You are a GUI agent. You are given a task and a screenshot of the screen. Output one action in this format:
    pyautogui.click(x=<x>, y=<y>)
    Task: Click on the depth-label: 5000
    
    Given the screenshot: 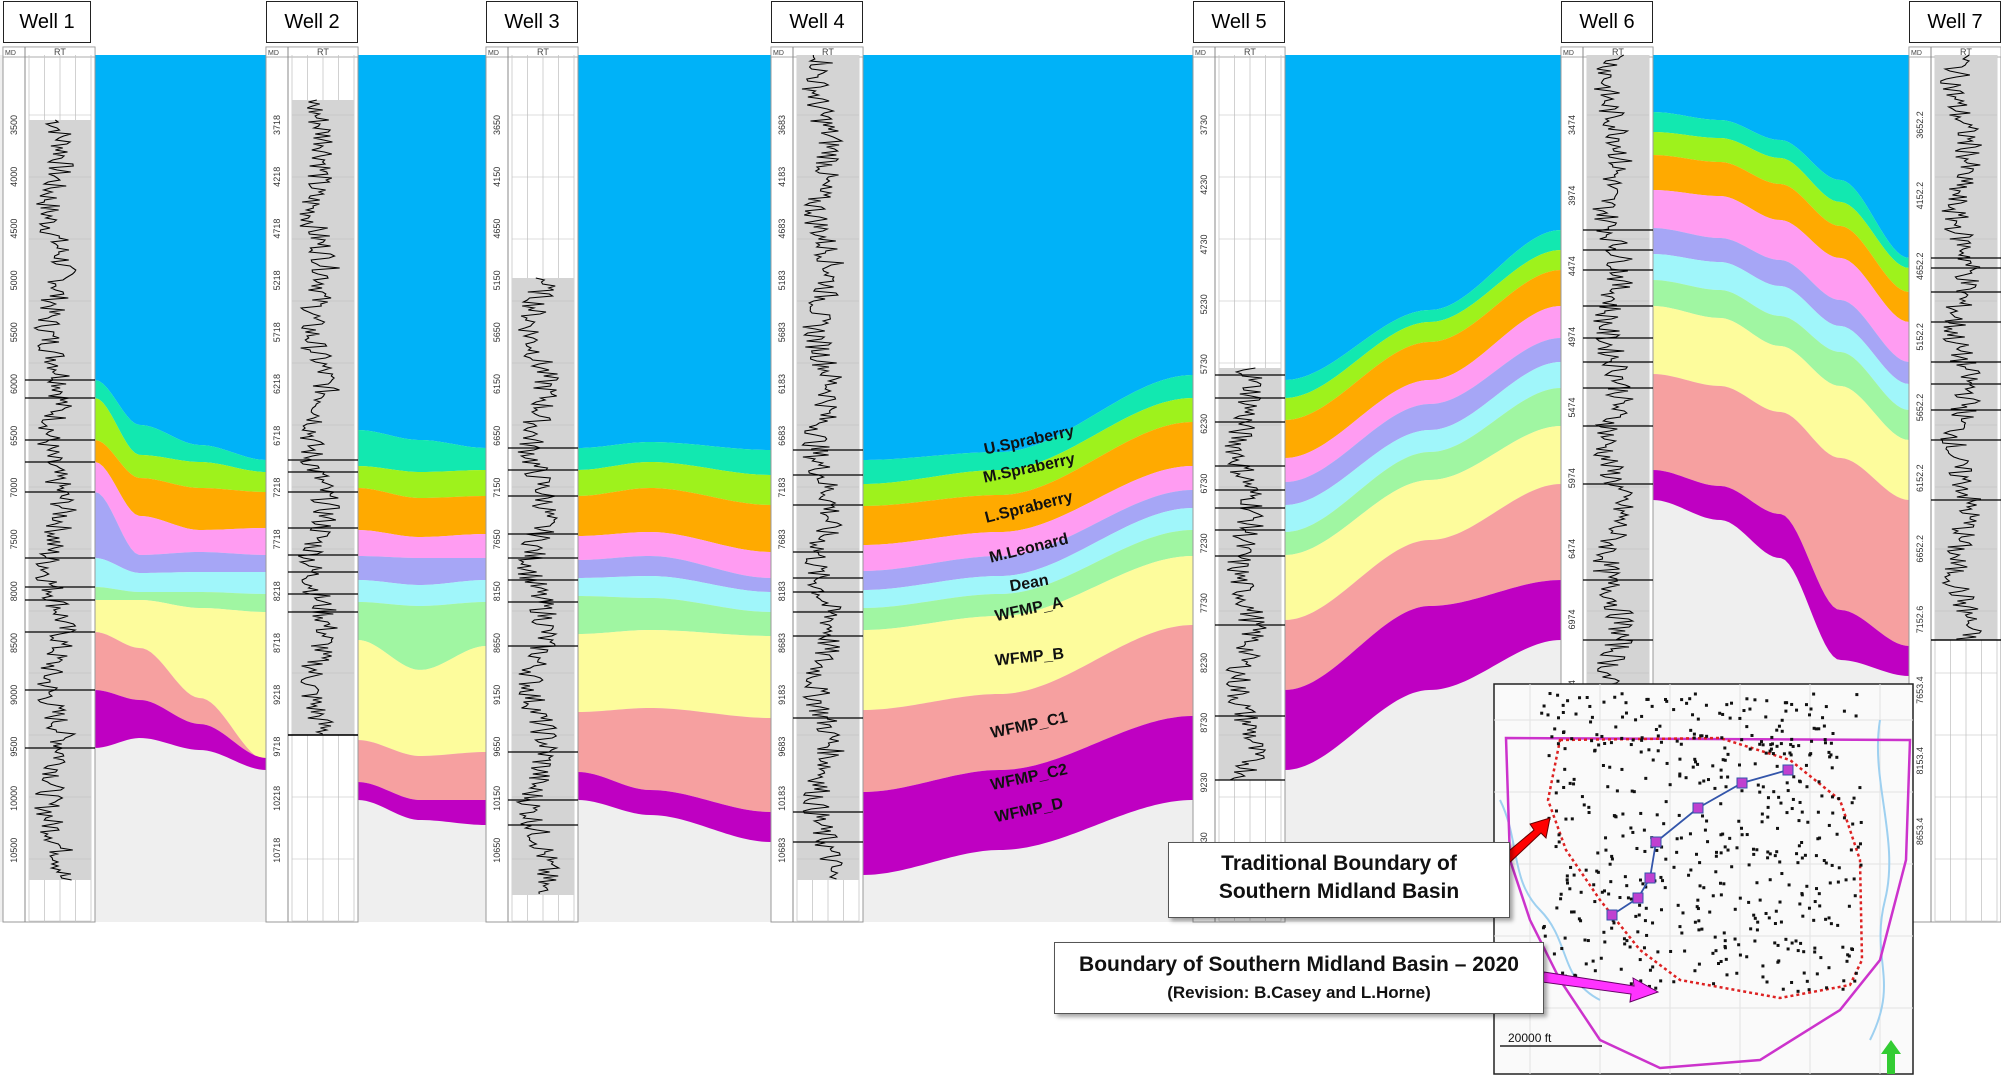 What is the action you would take?
    pyautogui.click(x=14, y=280)
    